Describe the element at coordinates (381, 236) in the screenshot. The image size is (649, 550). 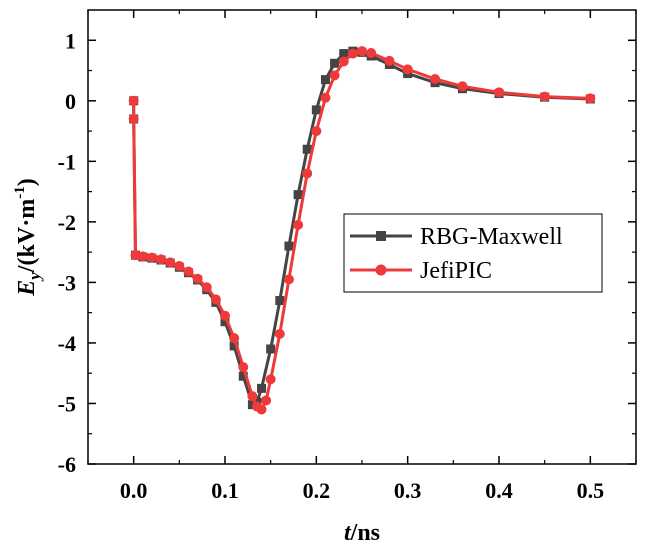
I see `legend-marker-rbg` at that location.